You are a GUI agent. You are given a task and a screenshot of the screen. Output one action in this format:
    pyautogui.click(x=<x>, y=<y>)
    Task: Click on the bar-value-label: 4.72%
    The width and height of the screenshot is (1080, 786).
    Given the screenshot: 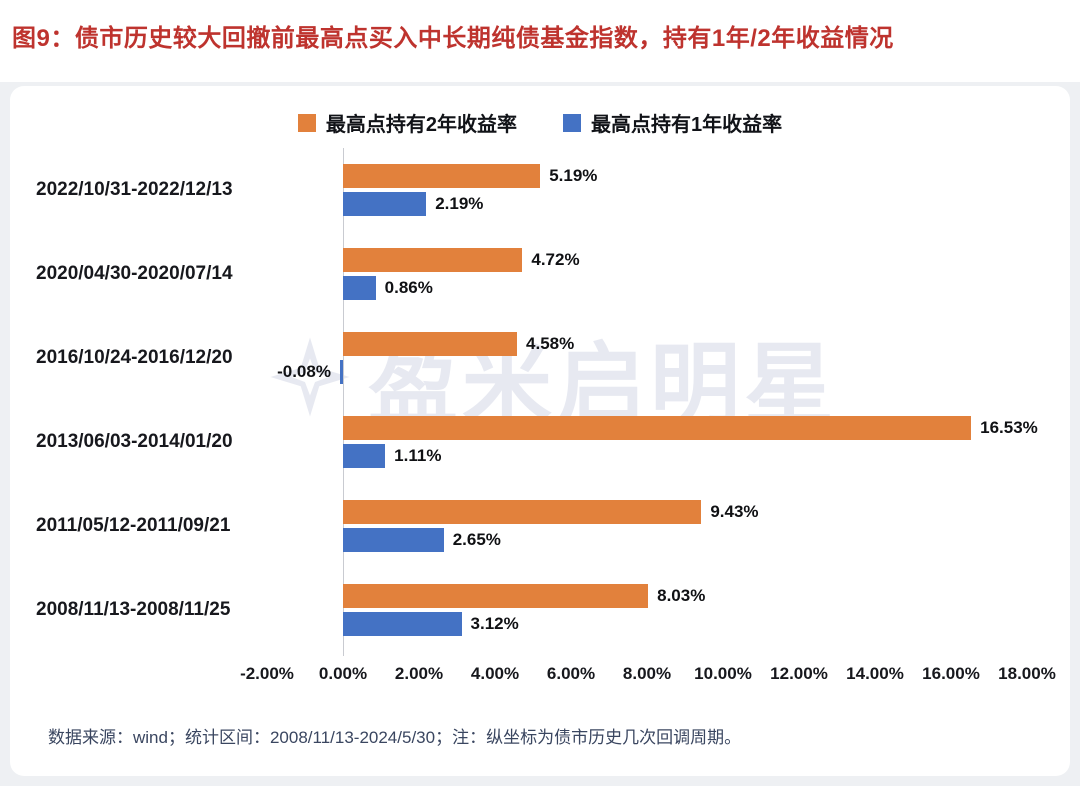 What is the action you would take?
    pyautogui.click(x=555, y=259)
    